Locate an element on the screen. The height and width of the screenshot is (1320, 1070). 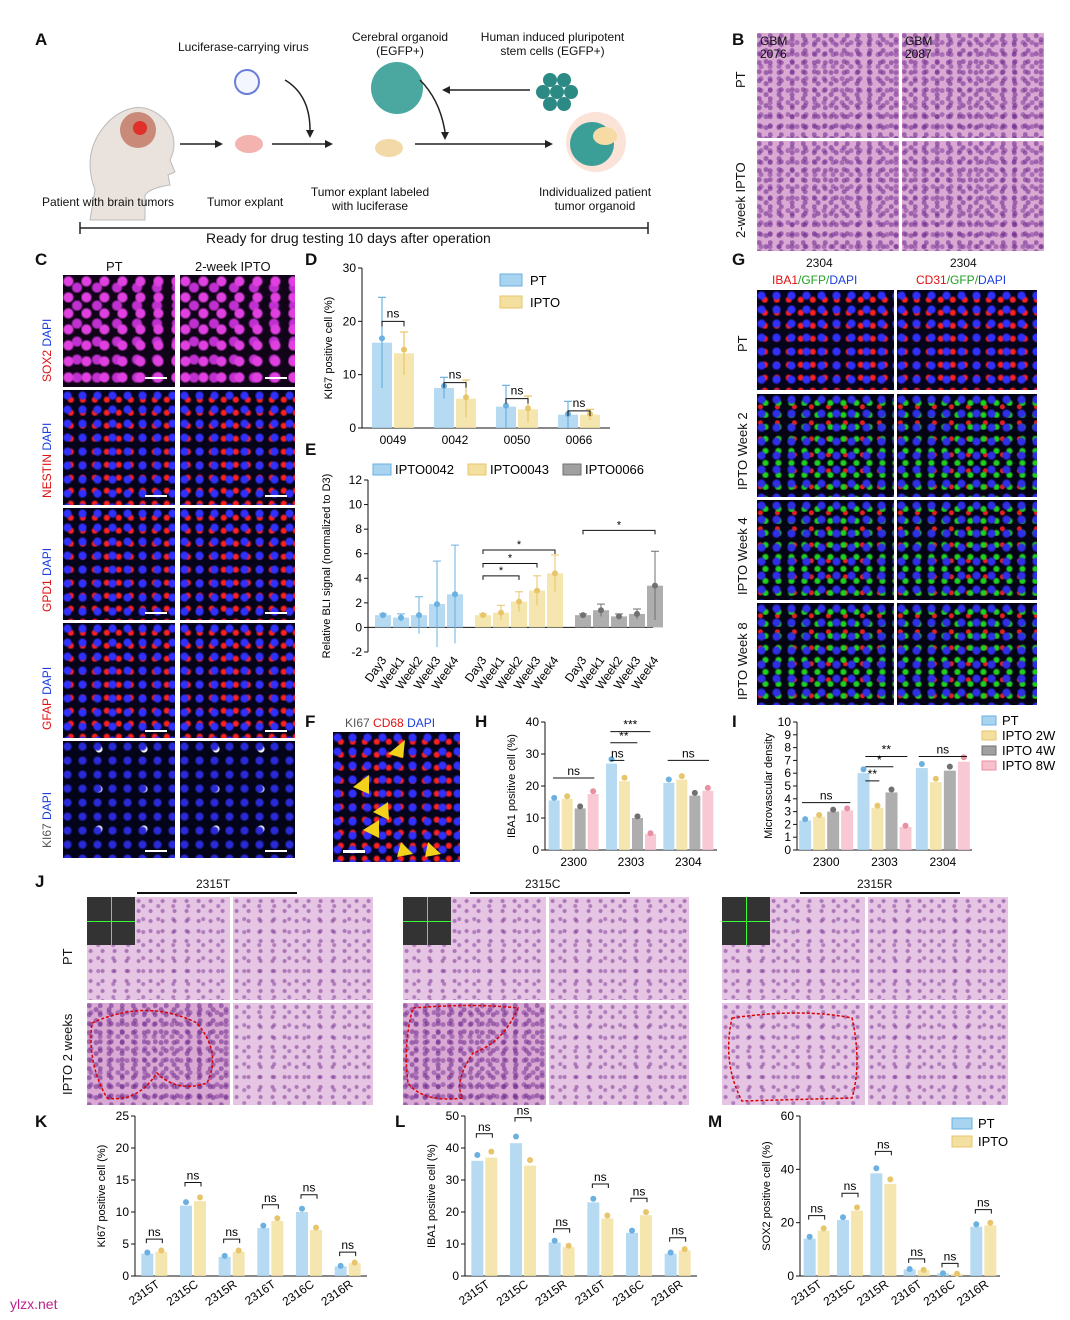
patient-label: Patient with brain tumors is located at coordinates (108, 202).